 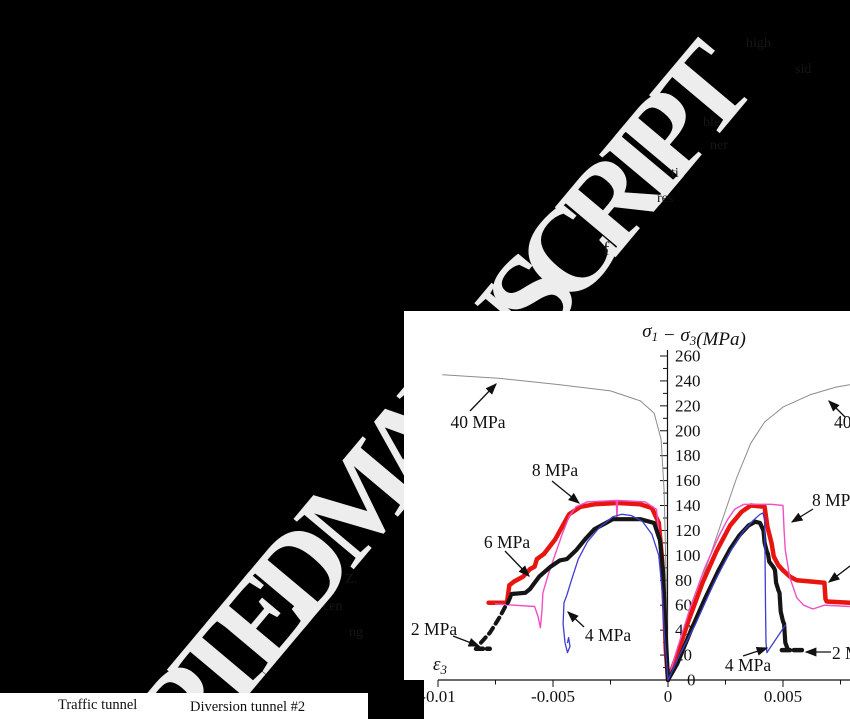 I want to click on x-tick-label: -0.01, so click(x=437, y=696).